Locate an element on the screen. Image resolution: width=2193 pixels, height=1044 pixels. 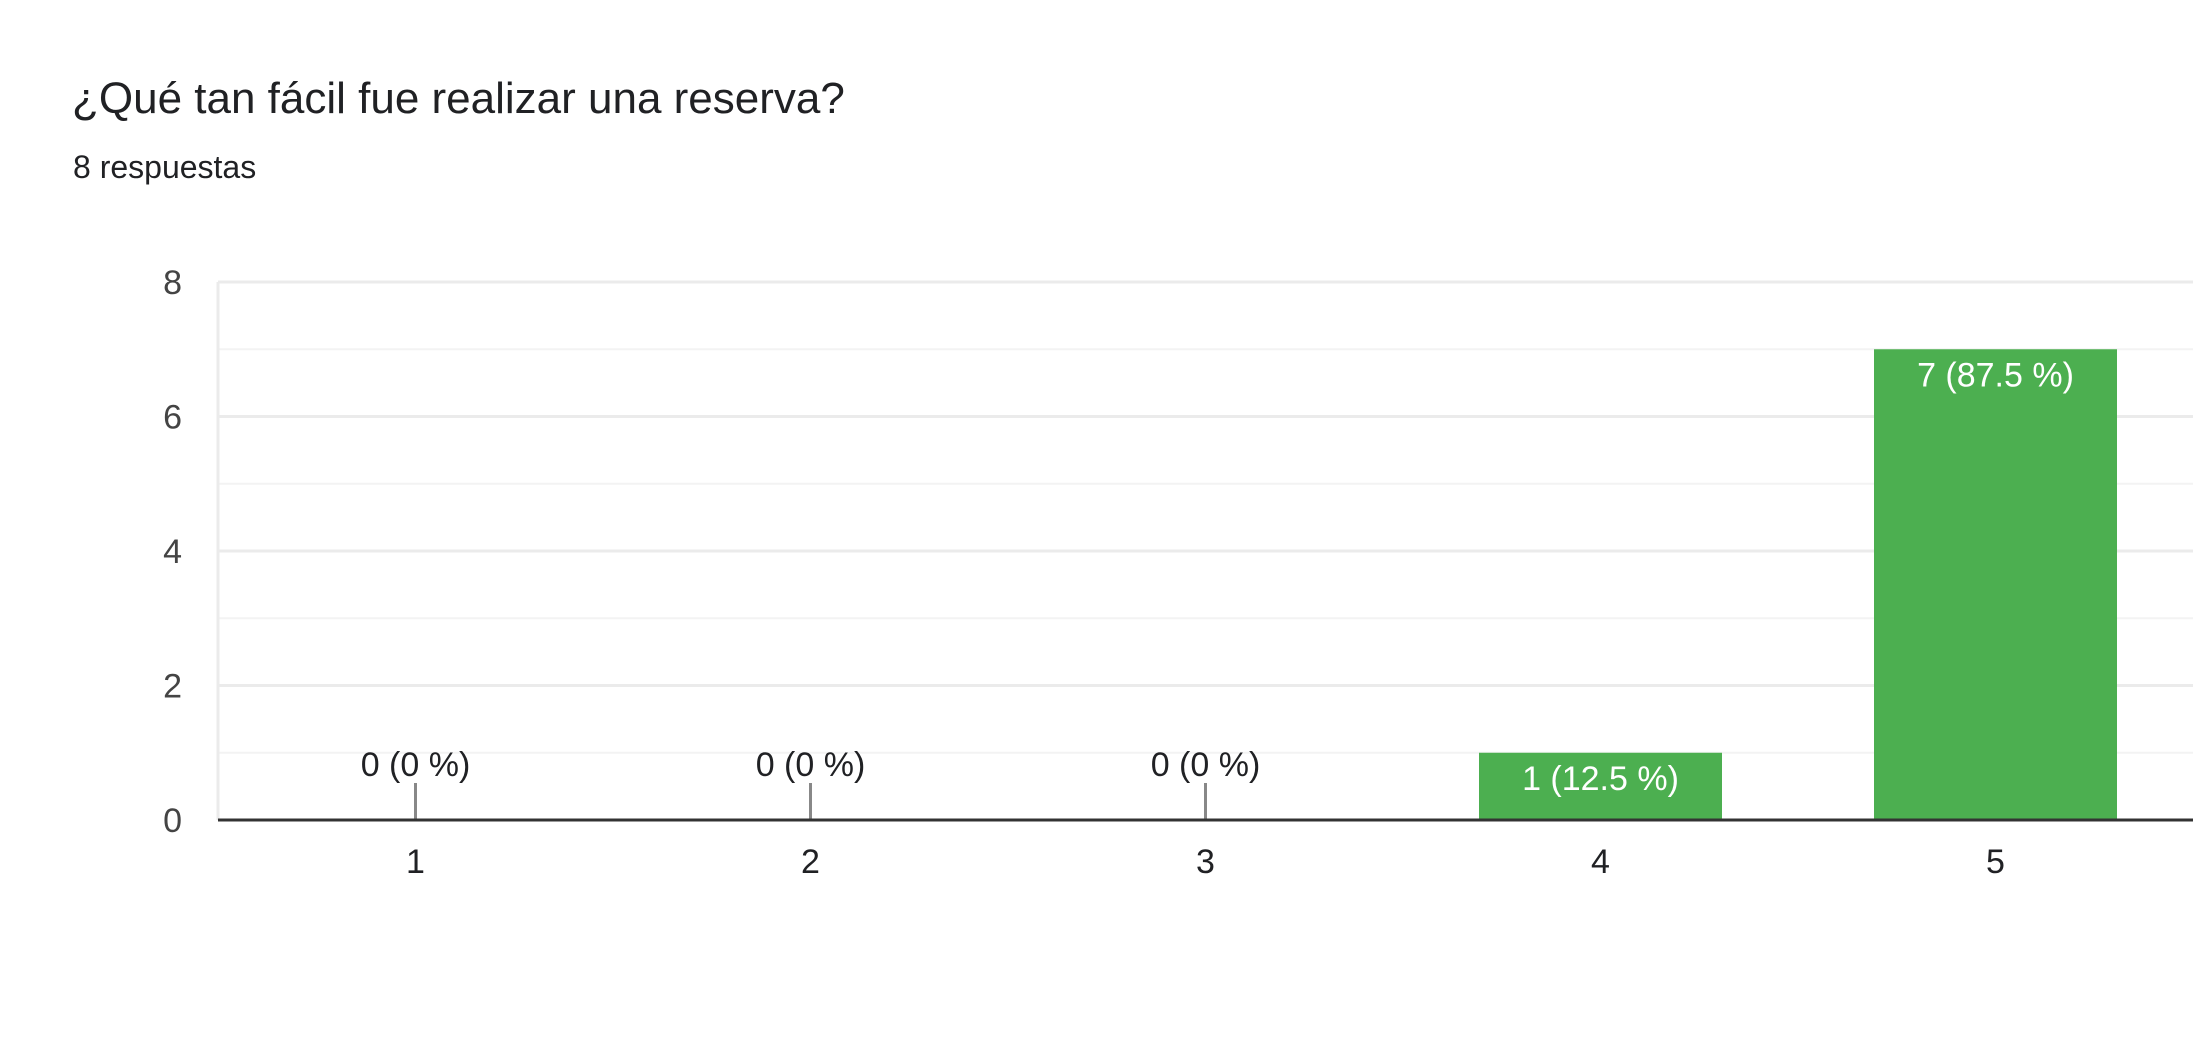
x-tick-label: 4 is located at coordinates (1600, 862).